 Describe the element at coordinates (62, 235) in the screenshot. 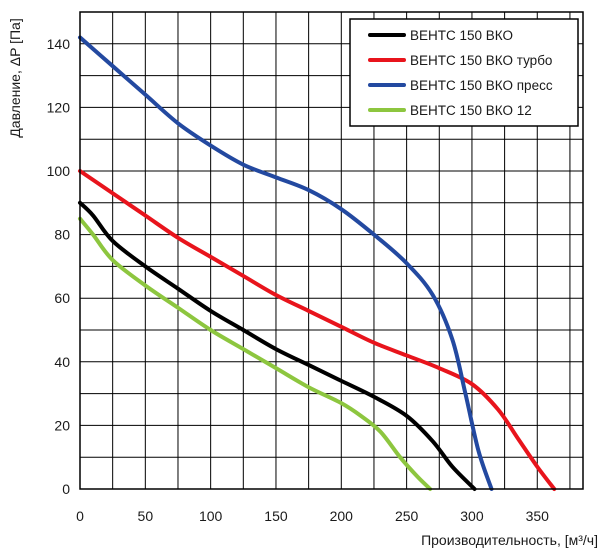

I see `y-tick-label: 80` at that location.